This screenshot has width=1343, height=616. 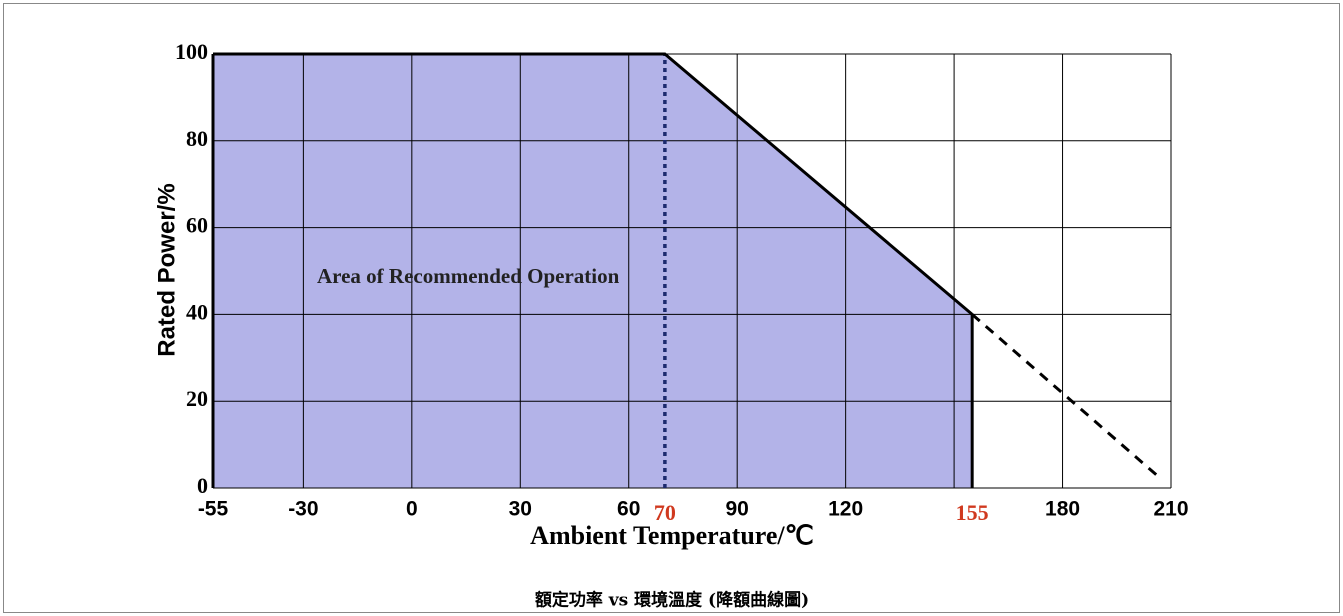 What do you see at coordinates (213, 509) in the screenshot?
I see `x-tick-label: -55` at bounding box center [213, 509].